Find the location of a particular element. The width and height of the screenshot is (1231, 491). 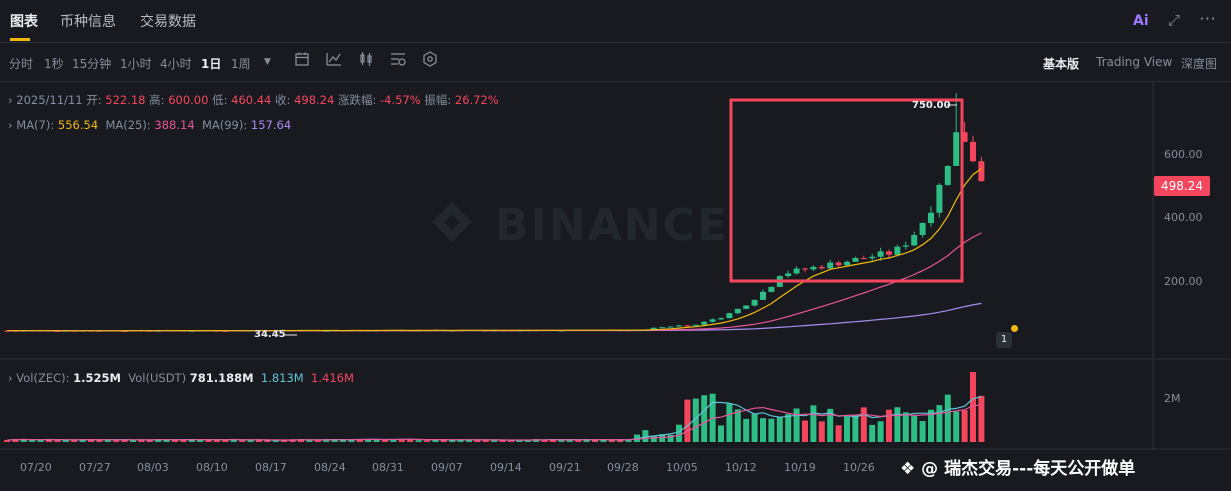

gear-icon is located at coordinates (430, 59).